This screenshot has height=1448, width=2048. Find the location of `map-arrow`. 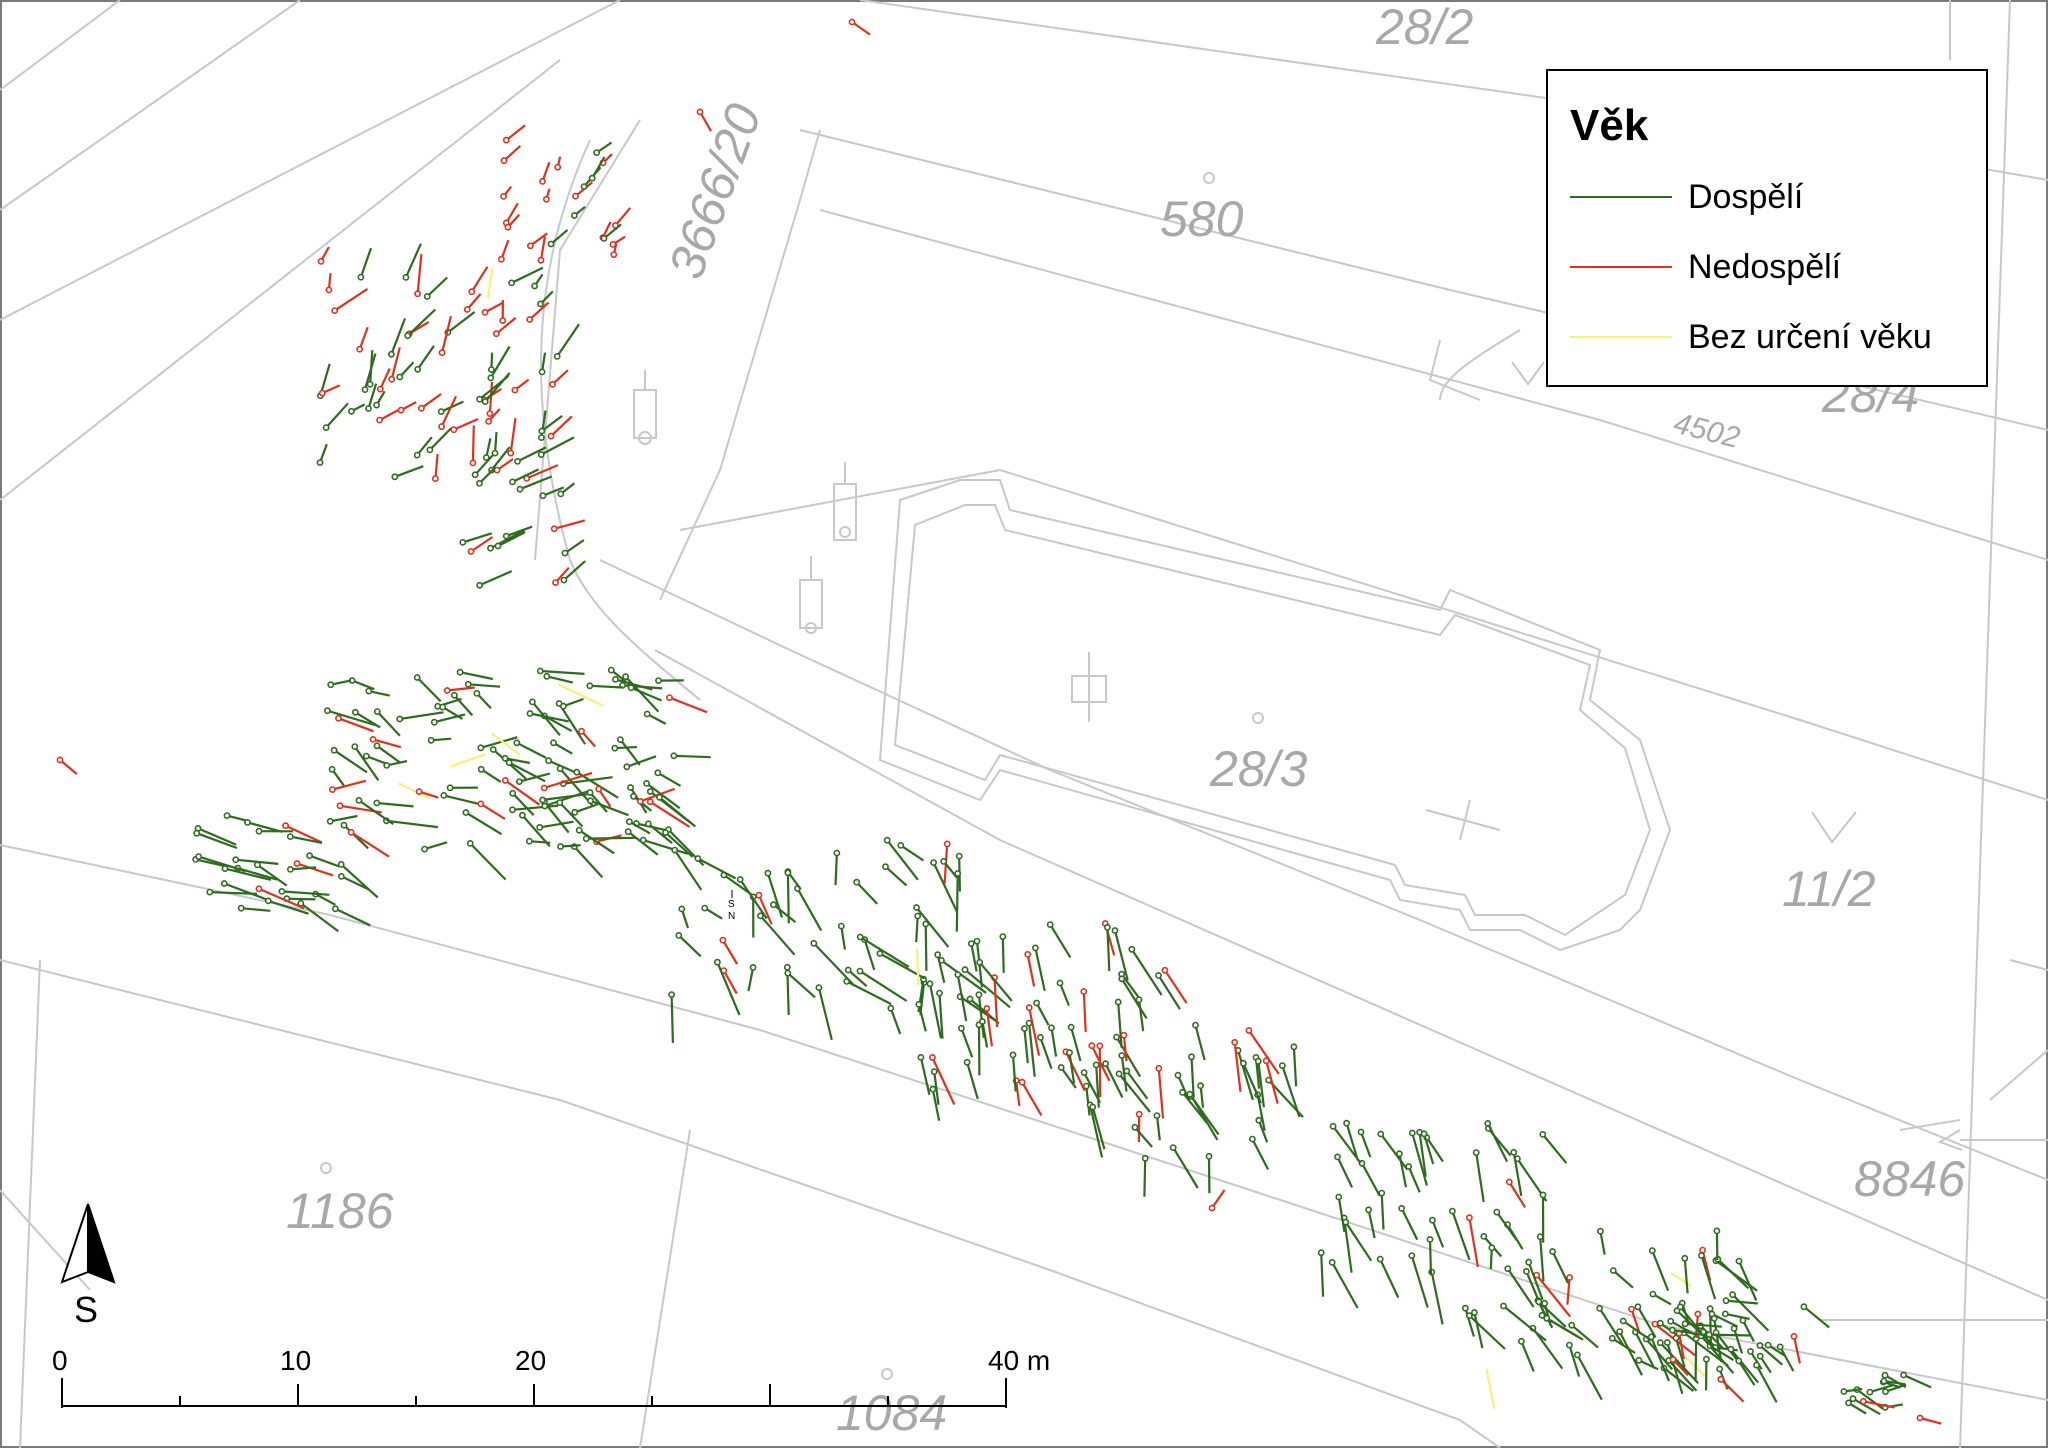

map-arrow is located at coordinates (1950, 1140).